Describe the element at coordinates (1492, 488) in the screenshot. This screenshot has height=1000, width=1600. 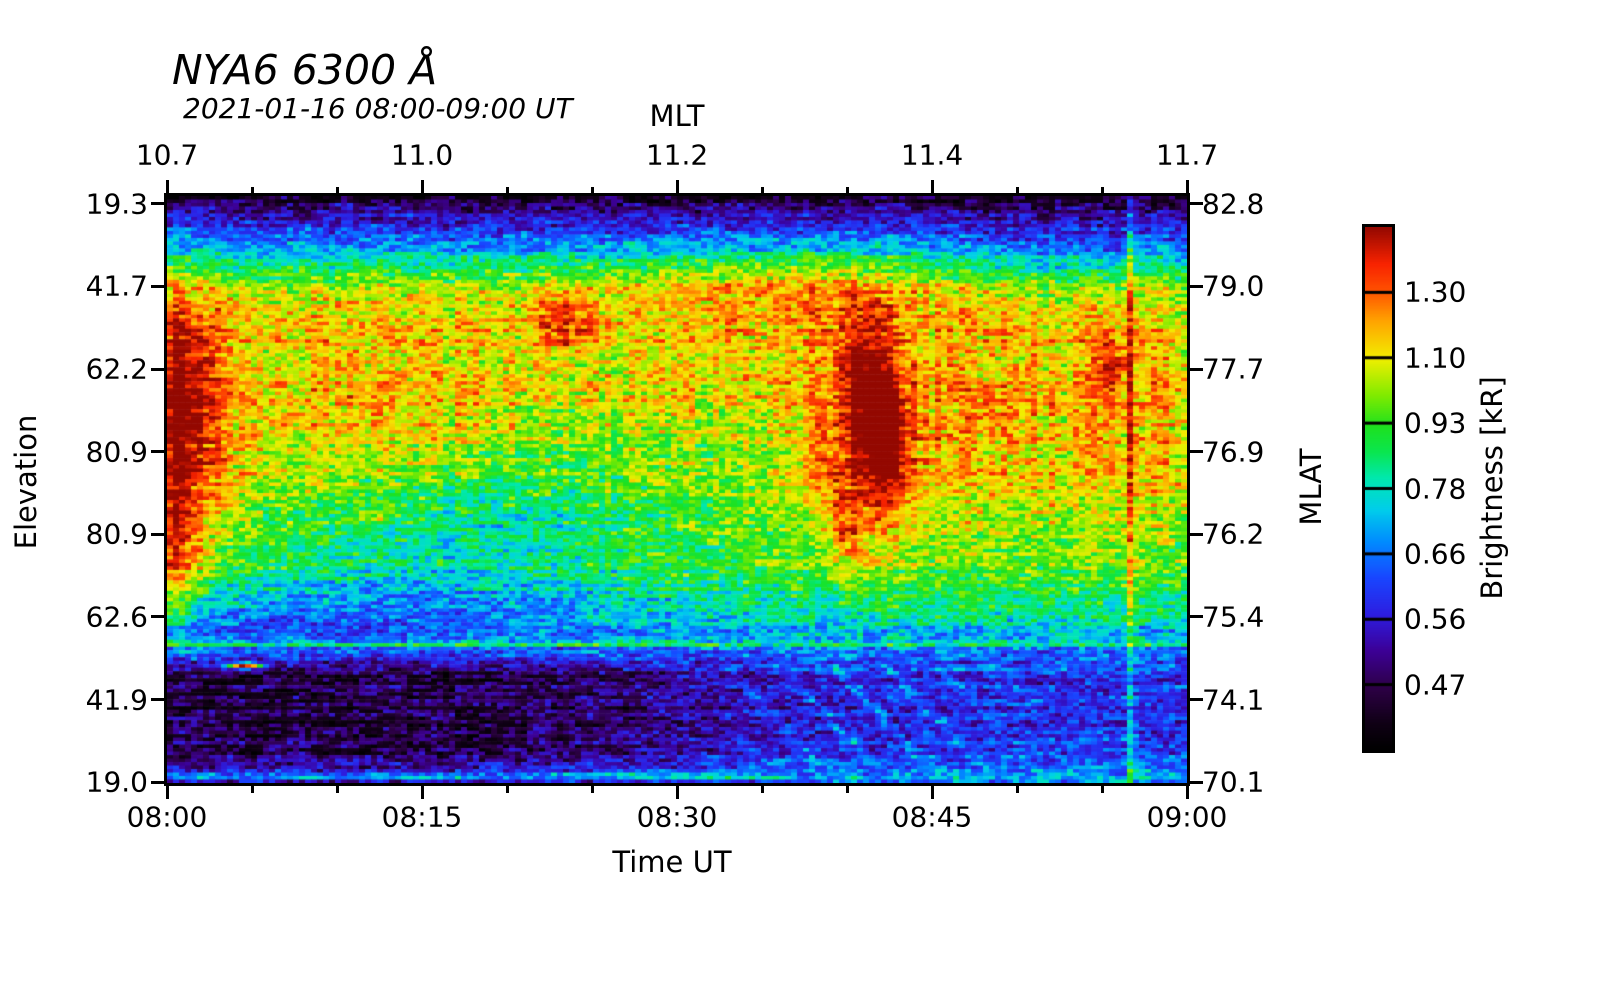
I see `colorbar-label: Brightness [kR]` at that location.